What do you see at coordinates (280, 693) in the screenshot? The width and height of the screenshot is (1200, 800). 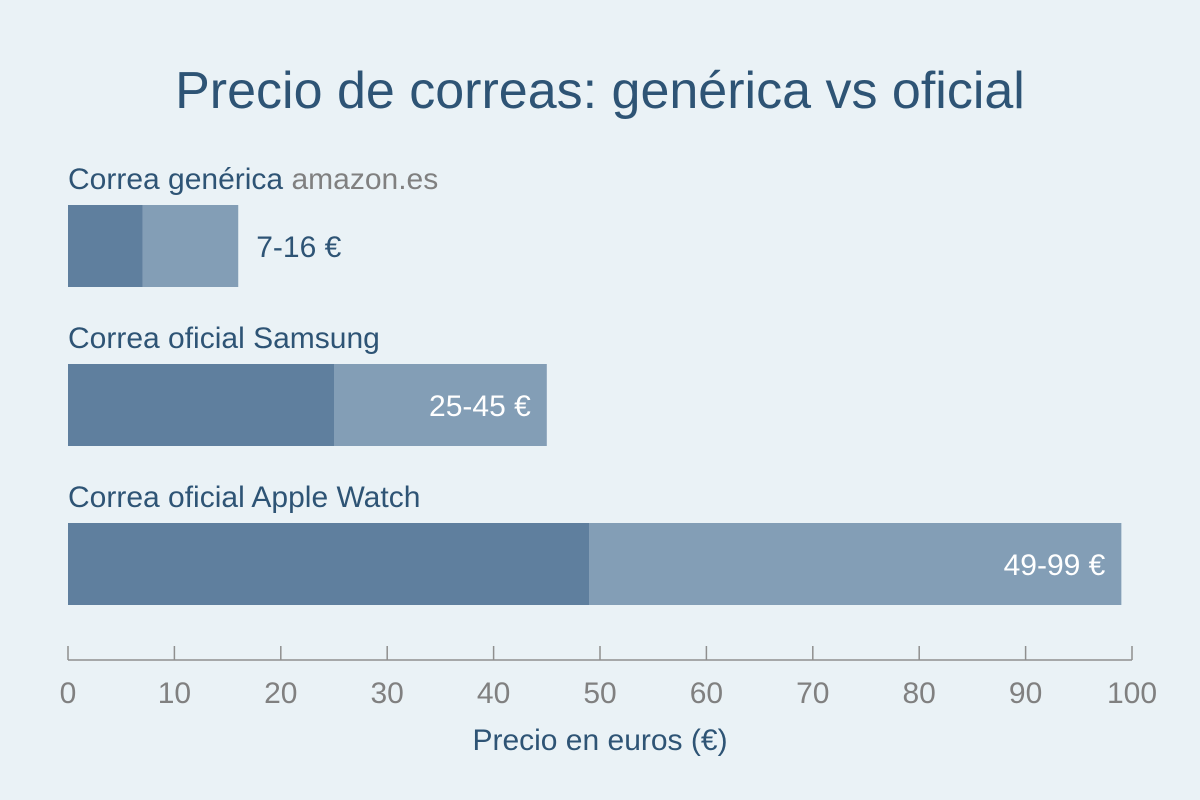 I see `x-tick-label: 20` at bounding box center [280, 693].